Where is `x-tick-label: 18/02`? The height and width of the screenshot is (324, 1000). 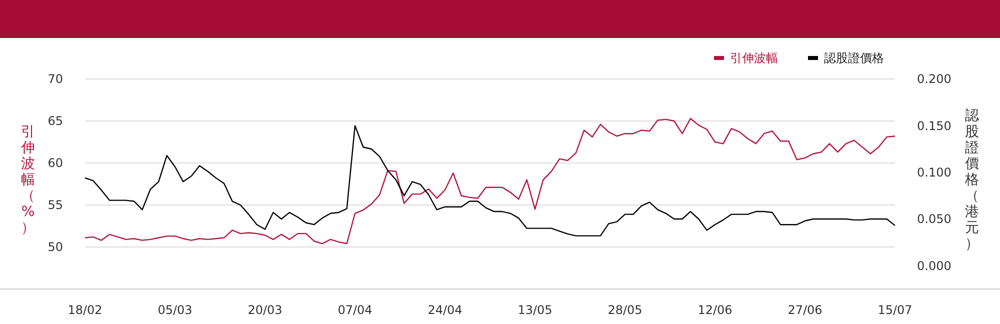 x-tick-label: 18/02 is located at coordinates (85, 310).